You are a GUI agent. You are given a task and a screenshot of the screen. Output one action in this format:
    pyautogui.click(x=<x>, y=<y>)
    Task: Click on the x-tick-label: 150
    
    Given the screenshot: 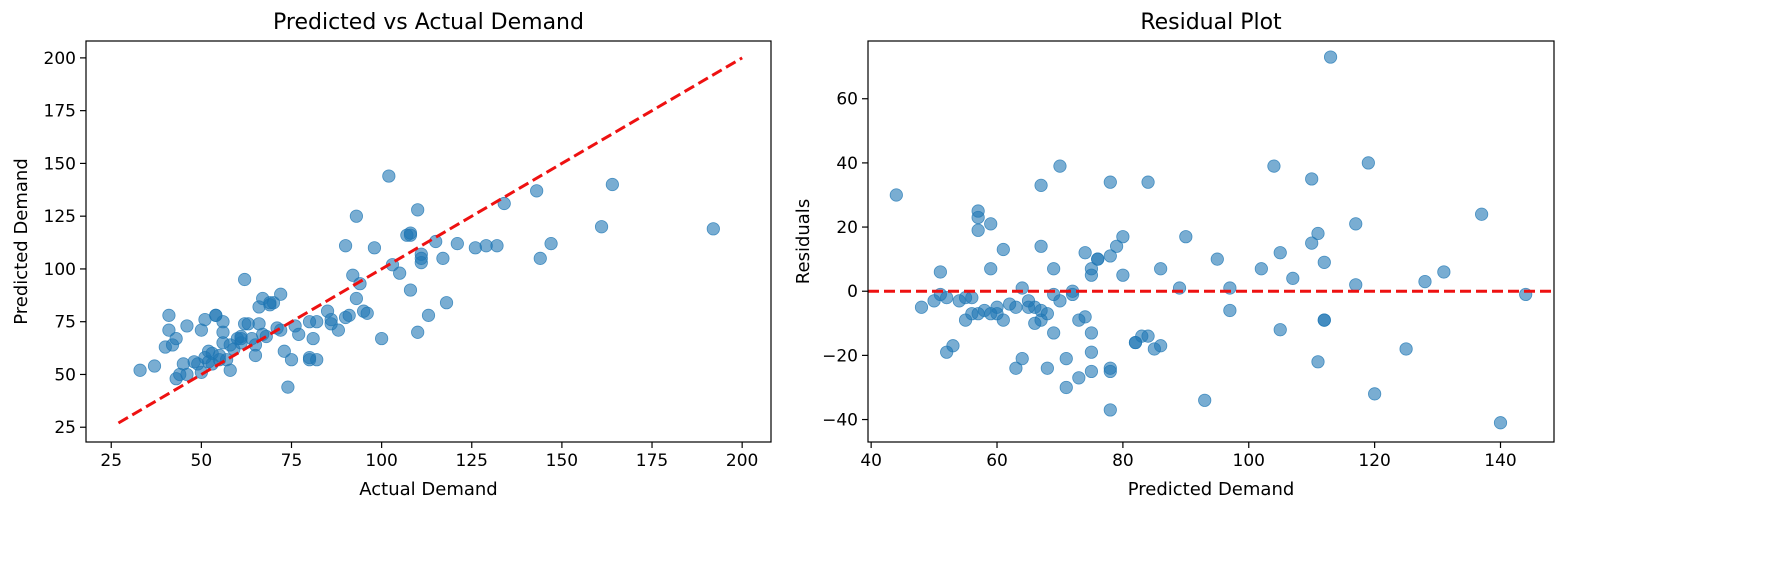 What is the action you would take?
    pyautogui.click(x=562, y=461)
    